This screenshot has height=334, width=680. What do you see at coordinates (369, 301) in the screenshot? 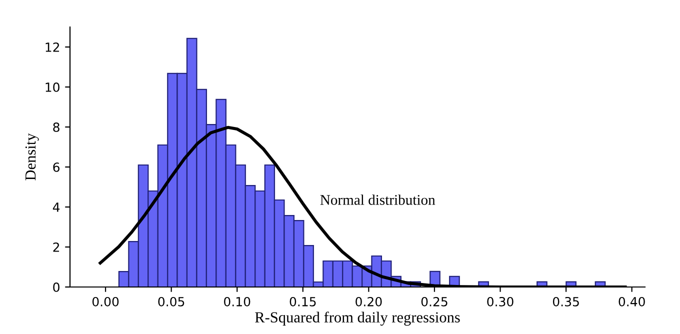
I see `x-tick-label: 0.20` at bounding box center [369, 301].